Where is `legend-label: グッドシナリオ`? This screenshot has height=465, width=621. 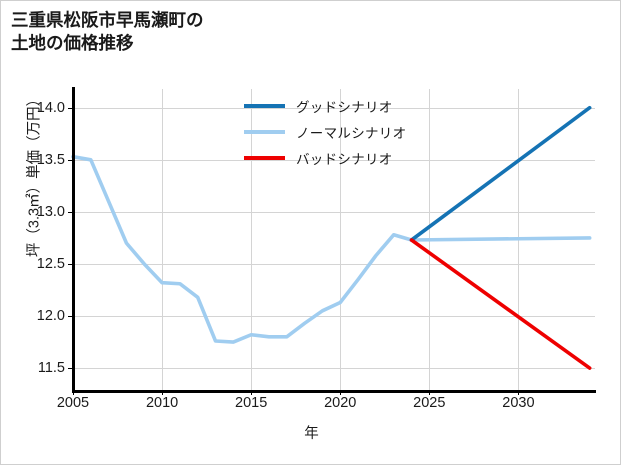 legend-label: グッドシナリオ is located at coordinates (344, 107).